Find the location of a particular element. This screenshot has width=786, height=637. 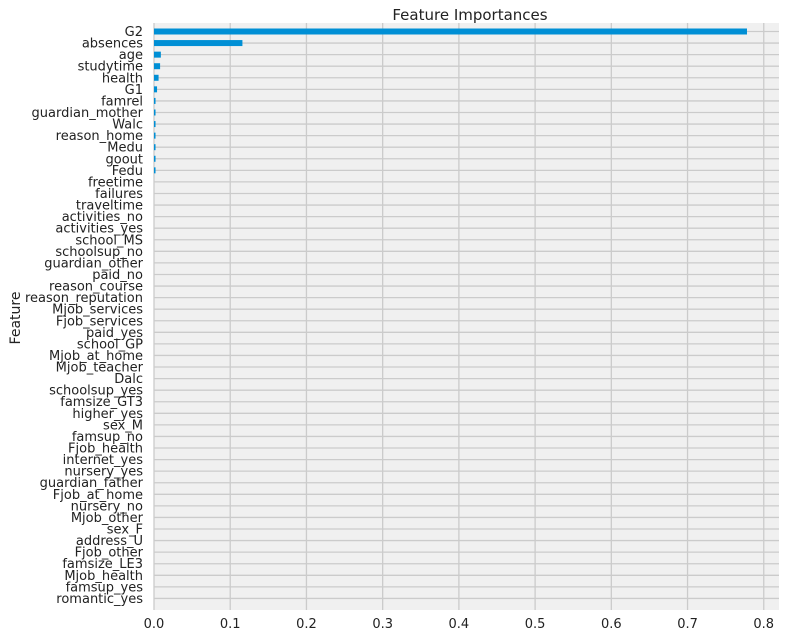

category-label: Mjob_at_home is located at coordinates (96, 356).